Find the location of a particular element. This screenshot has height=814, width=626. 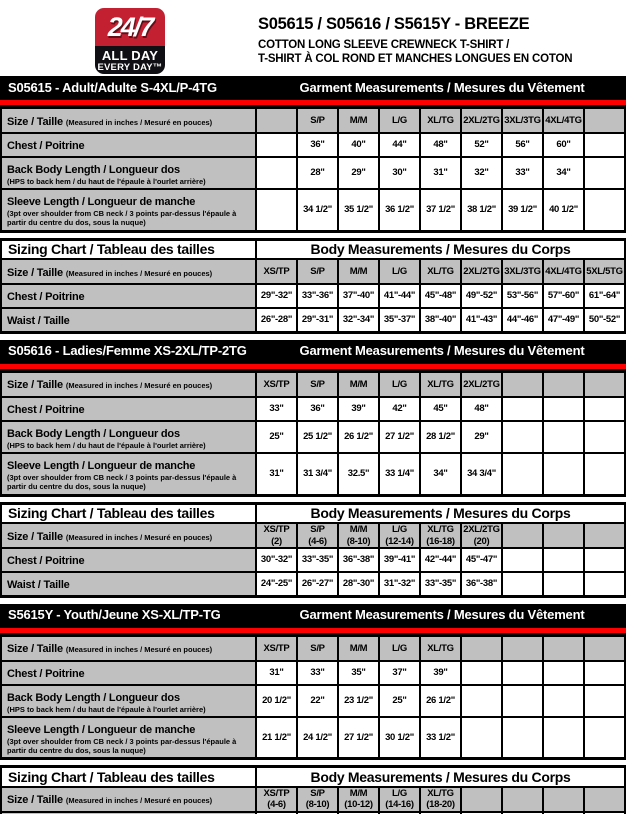

chest-row: Chest / Poitrine 31" 33" 35" 37" 39" is located at coordinates (313, 672).